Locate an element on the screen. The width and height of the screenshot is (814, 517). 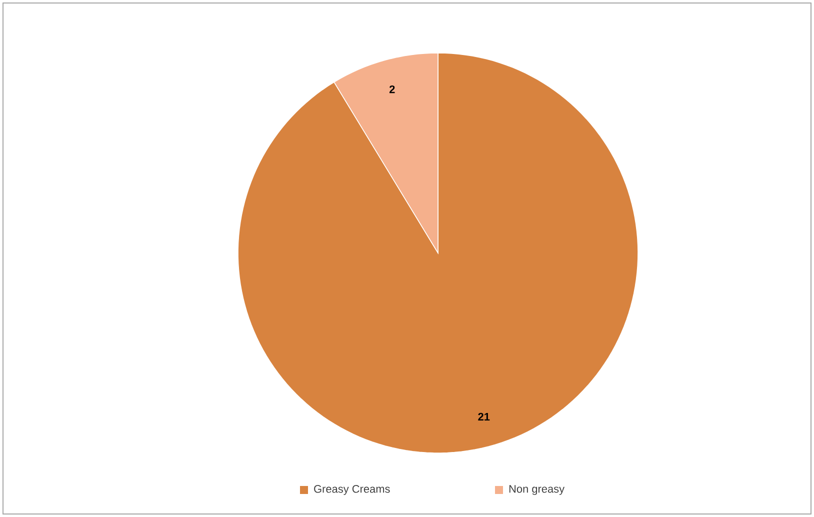
legend-label: Non greasy is located at coordinates (537, 490).